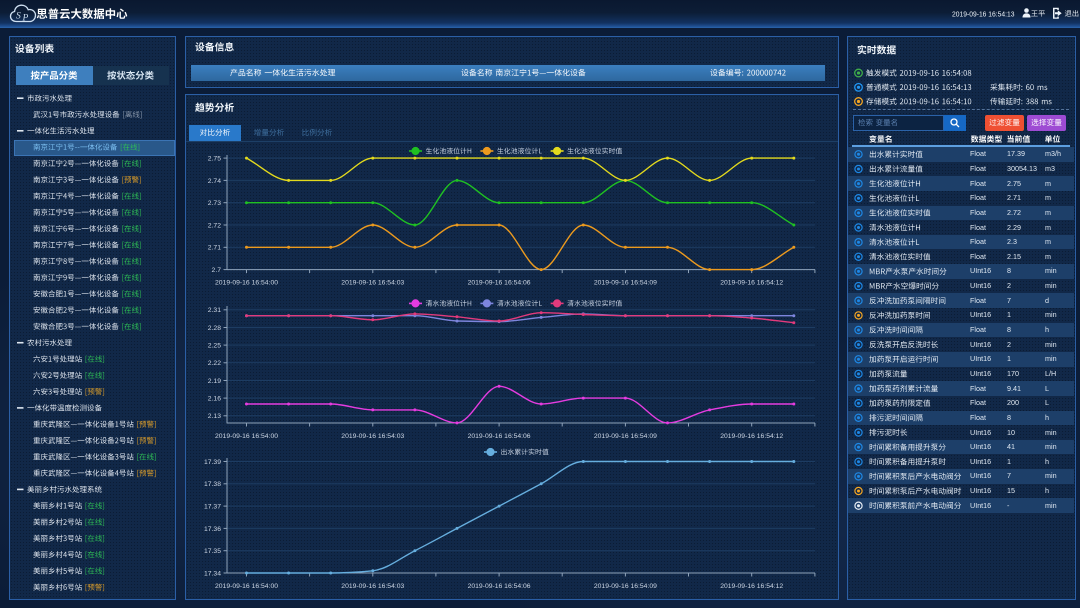  Describe the element at coordinates (214, 310) in the screenshot. I see `svg-text: 2.31` at that location.